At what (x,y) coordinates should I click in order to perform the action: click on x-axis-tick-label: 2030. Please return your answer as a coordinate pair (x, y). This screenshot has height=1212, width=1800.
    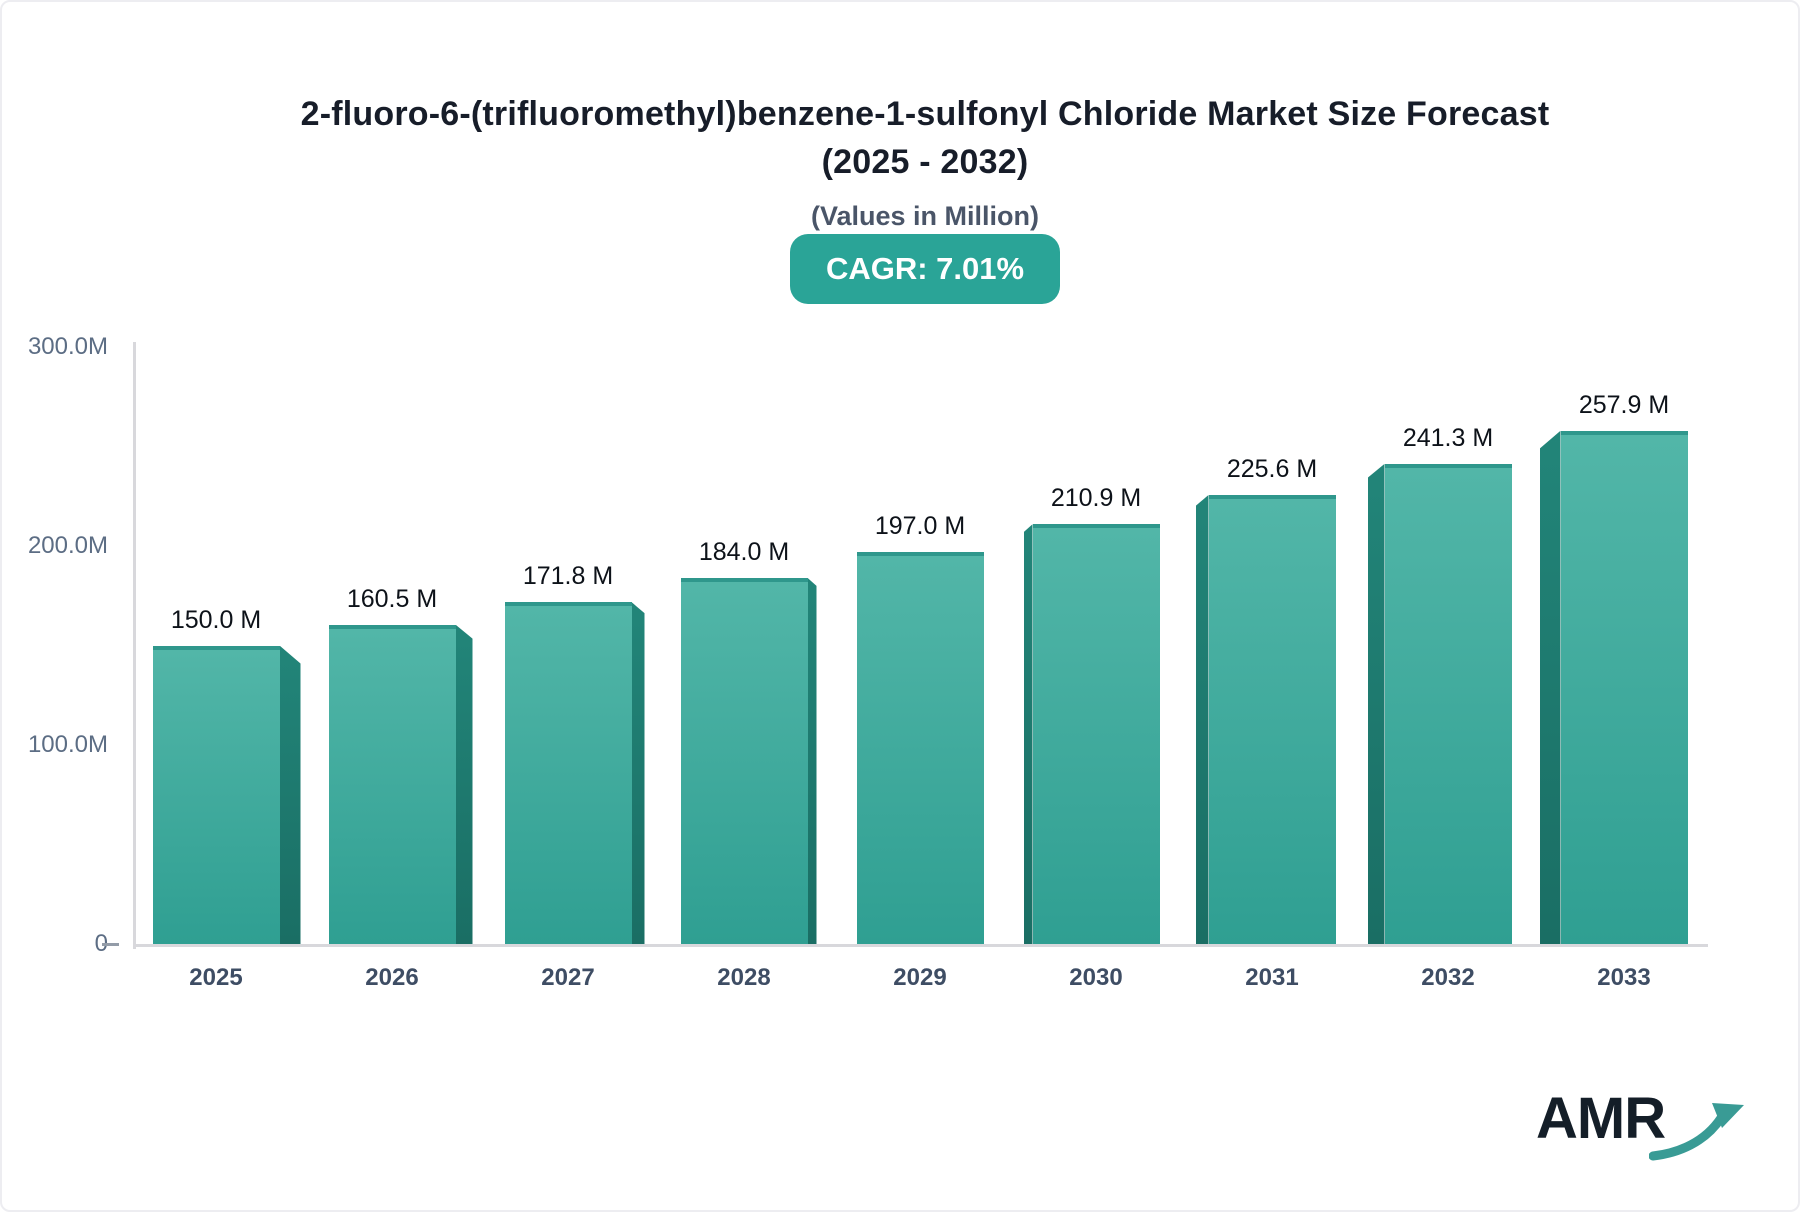
    Looking at the image, I should click on (1096, 977).